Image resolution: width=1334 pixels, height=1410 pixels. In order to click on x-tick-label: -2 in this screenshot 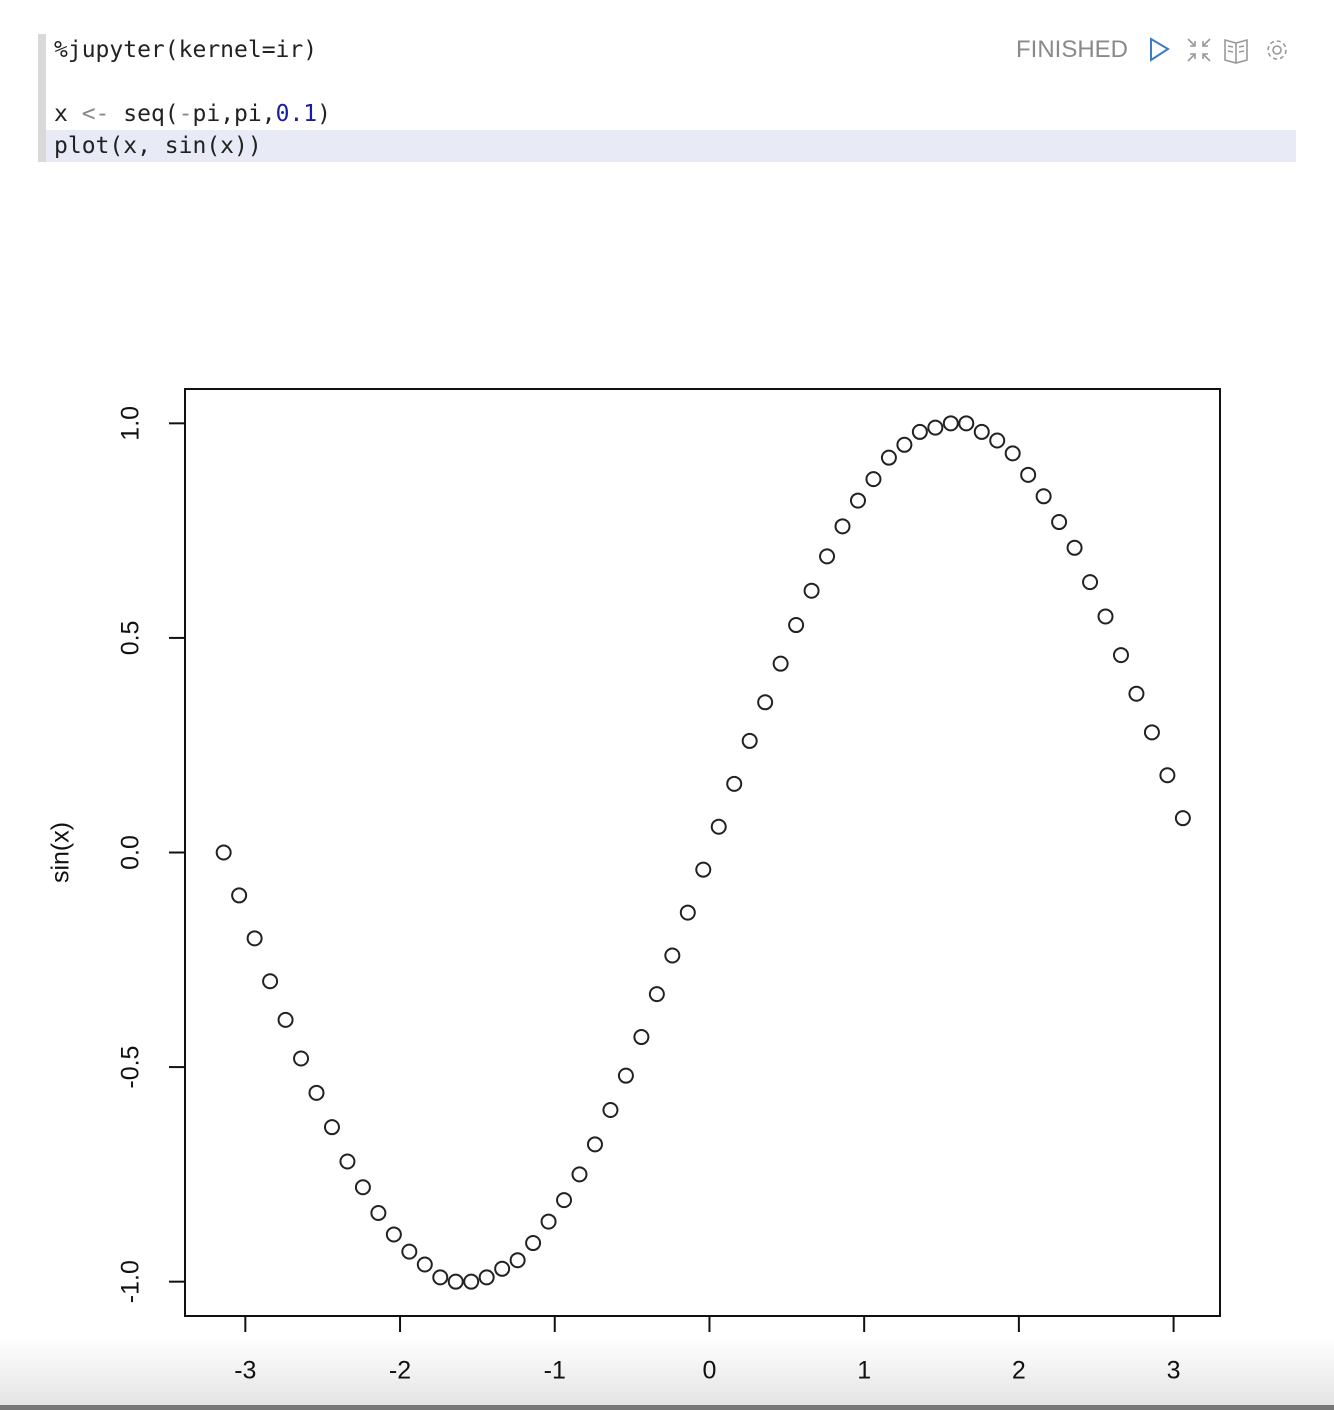, I will do `click(400, 1371)`.